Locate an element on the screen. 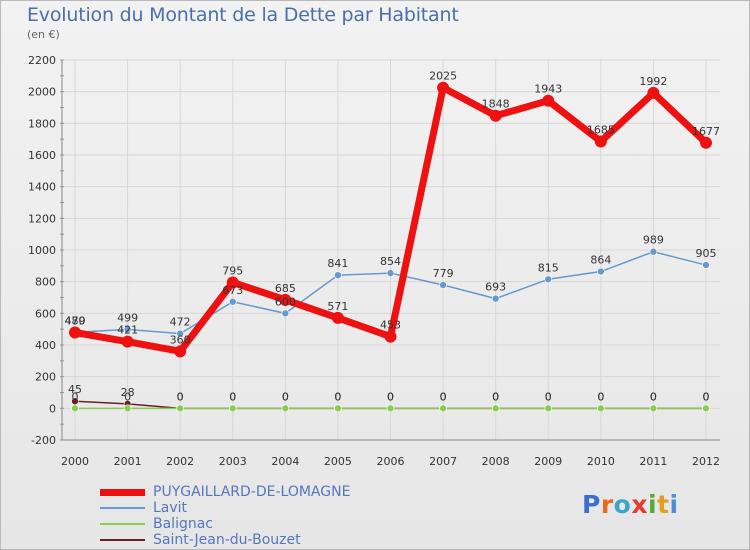 This screenshot has width=750, height=550. legend-item: PUYGAILLARD-DE-LOMAGNE is located at coordinates (225, 492).